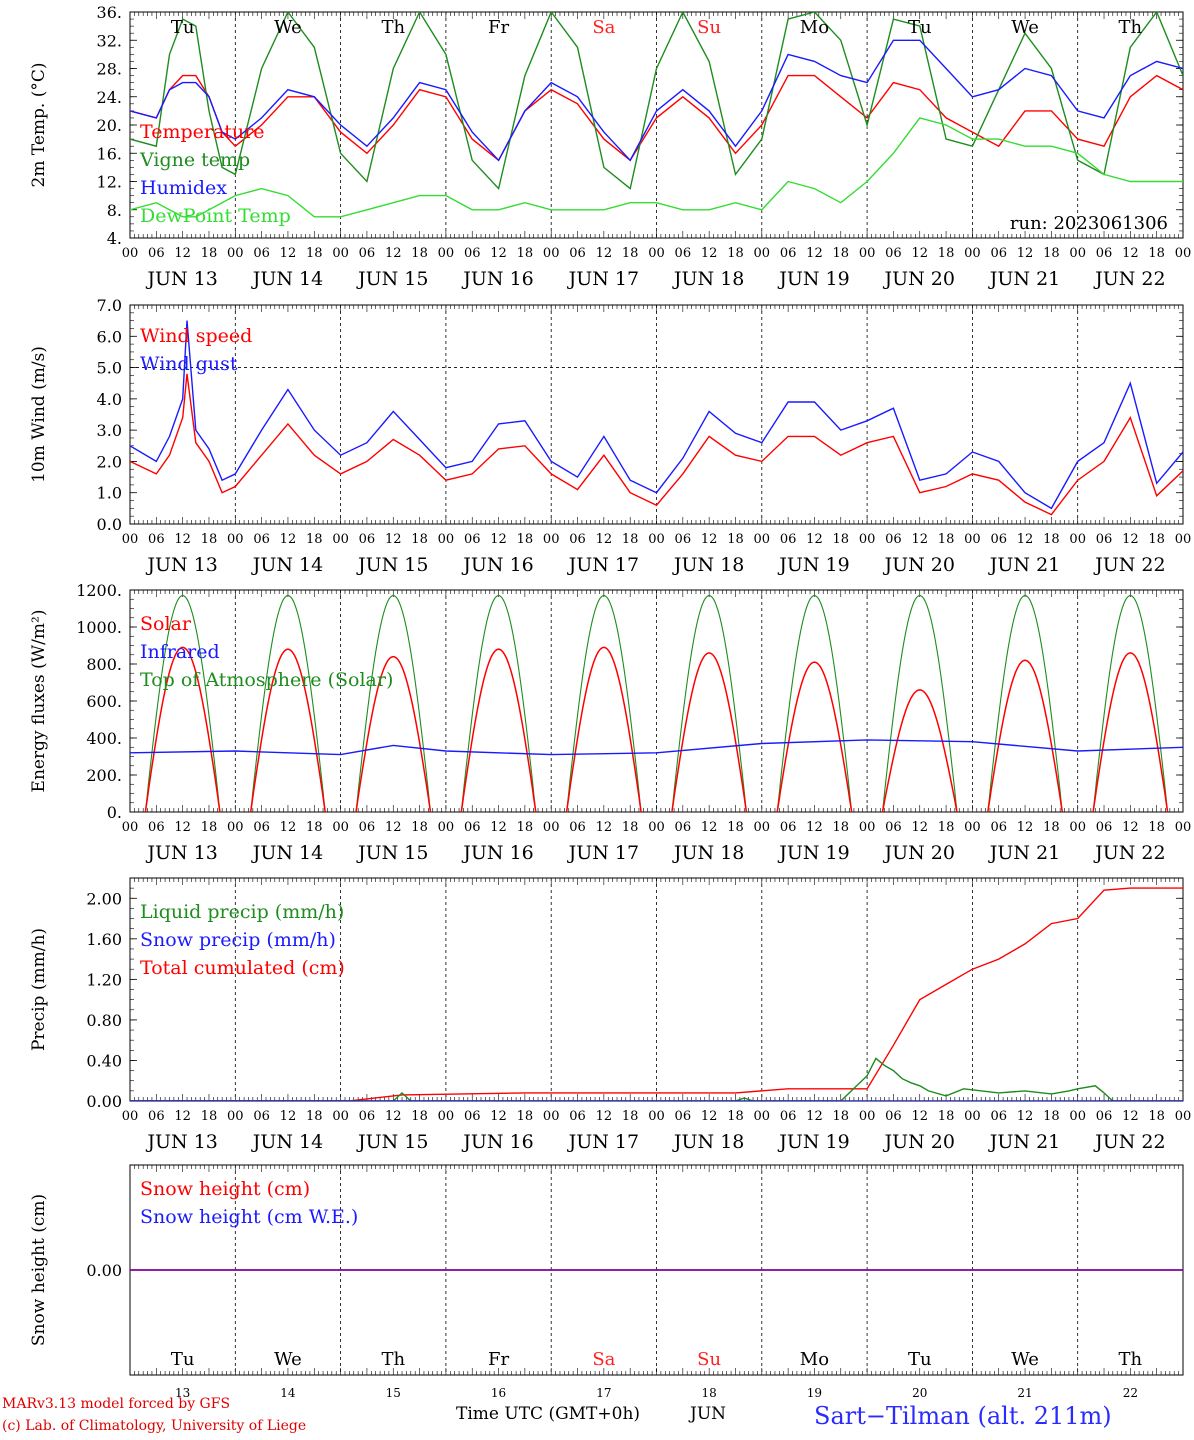 The width and height of the screenshot is (1194, 1440). Describe the element at coordinates (709, 27) in the screenshot. I see `weekday-label: Su` at that location.